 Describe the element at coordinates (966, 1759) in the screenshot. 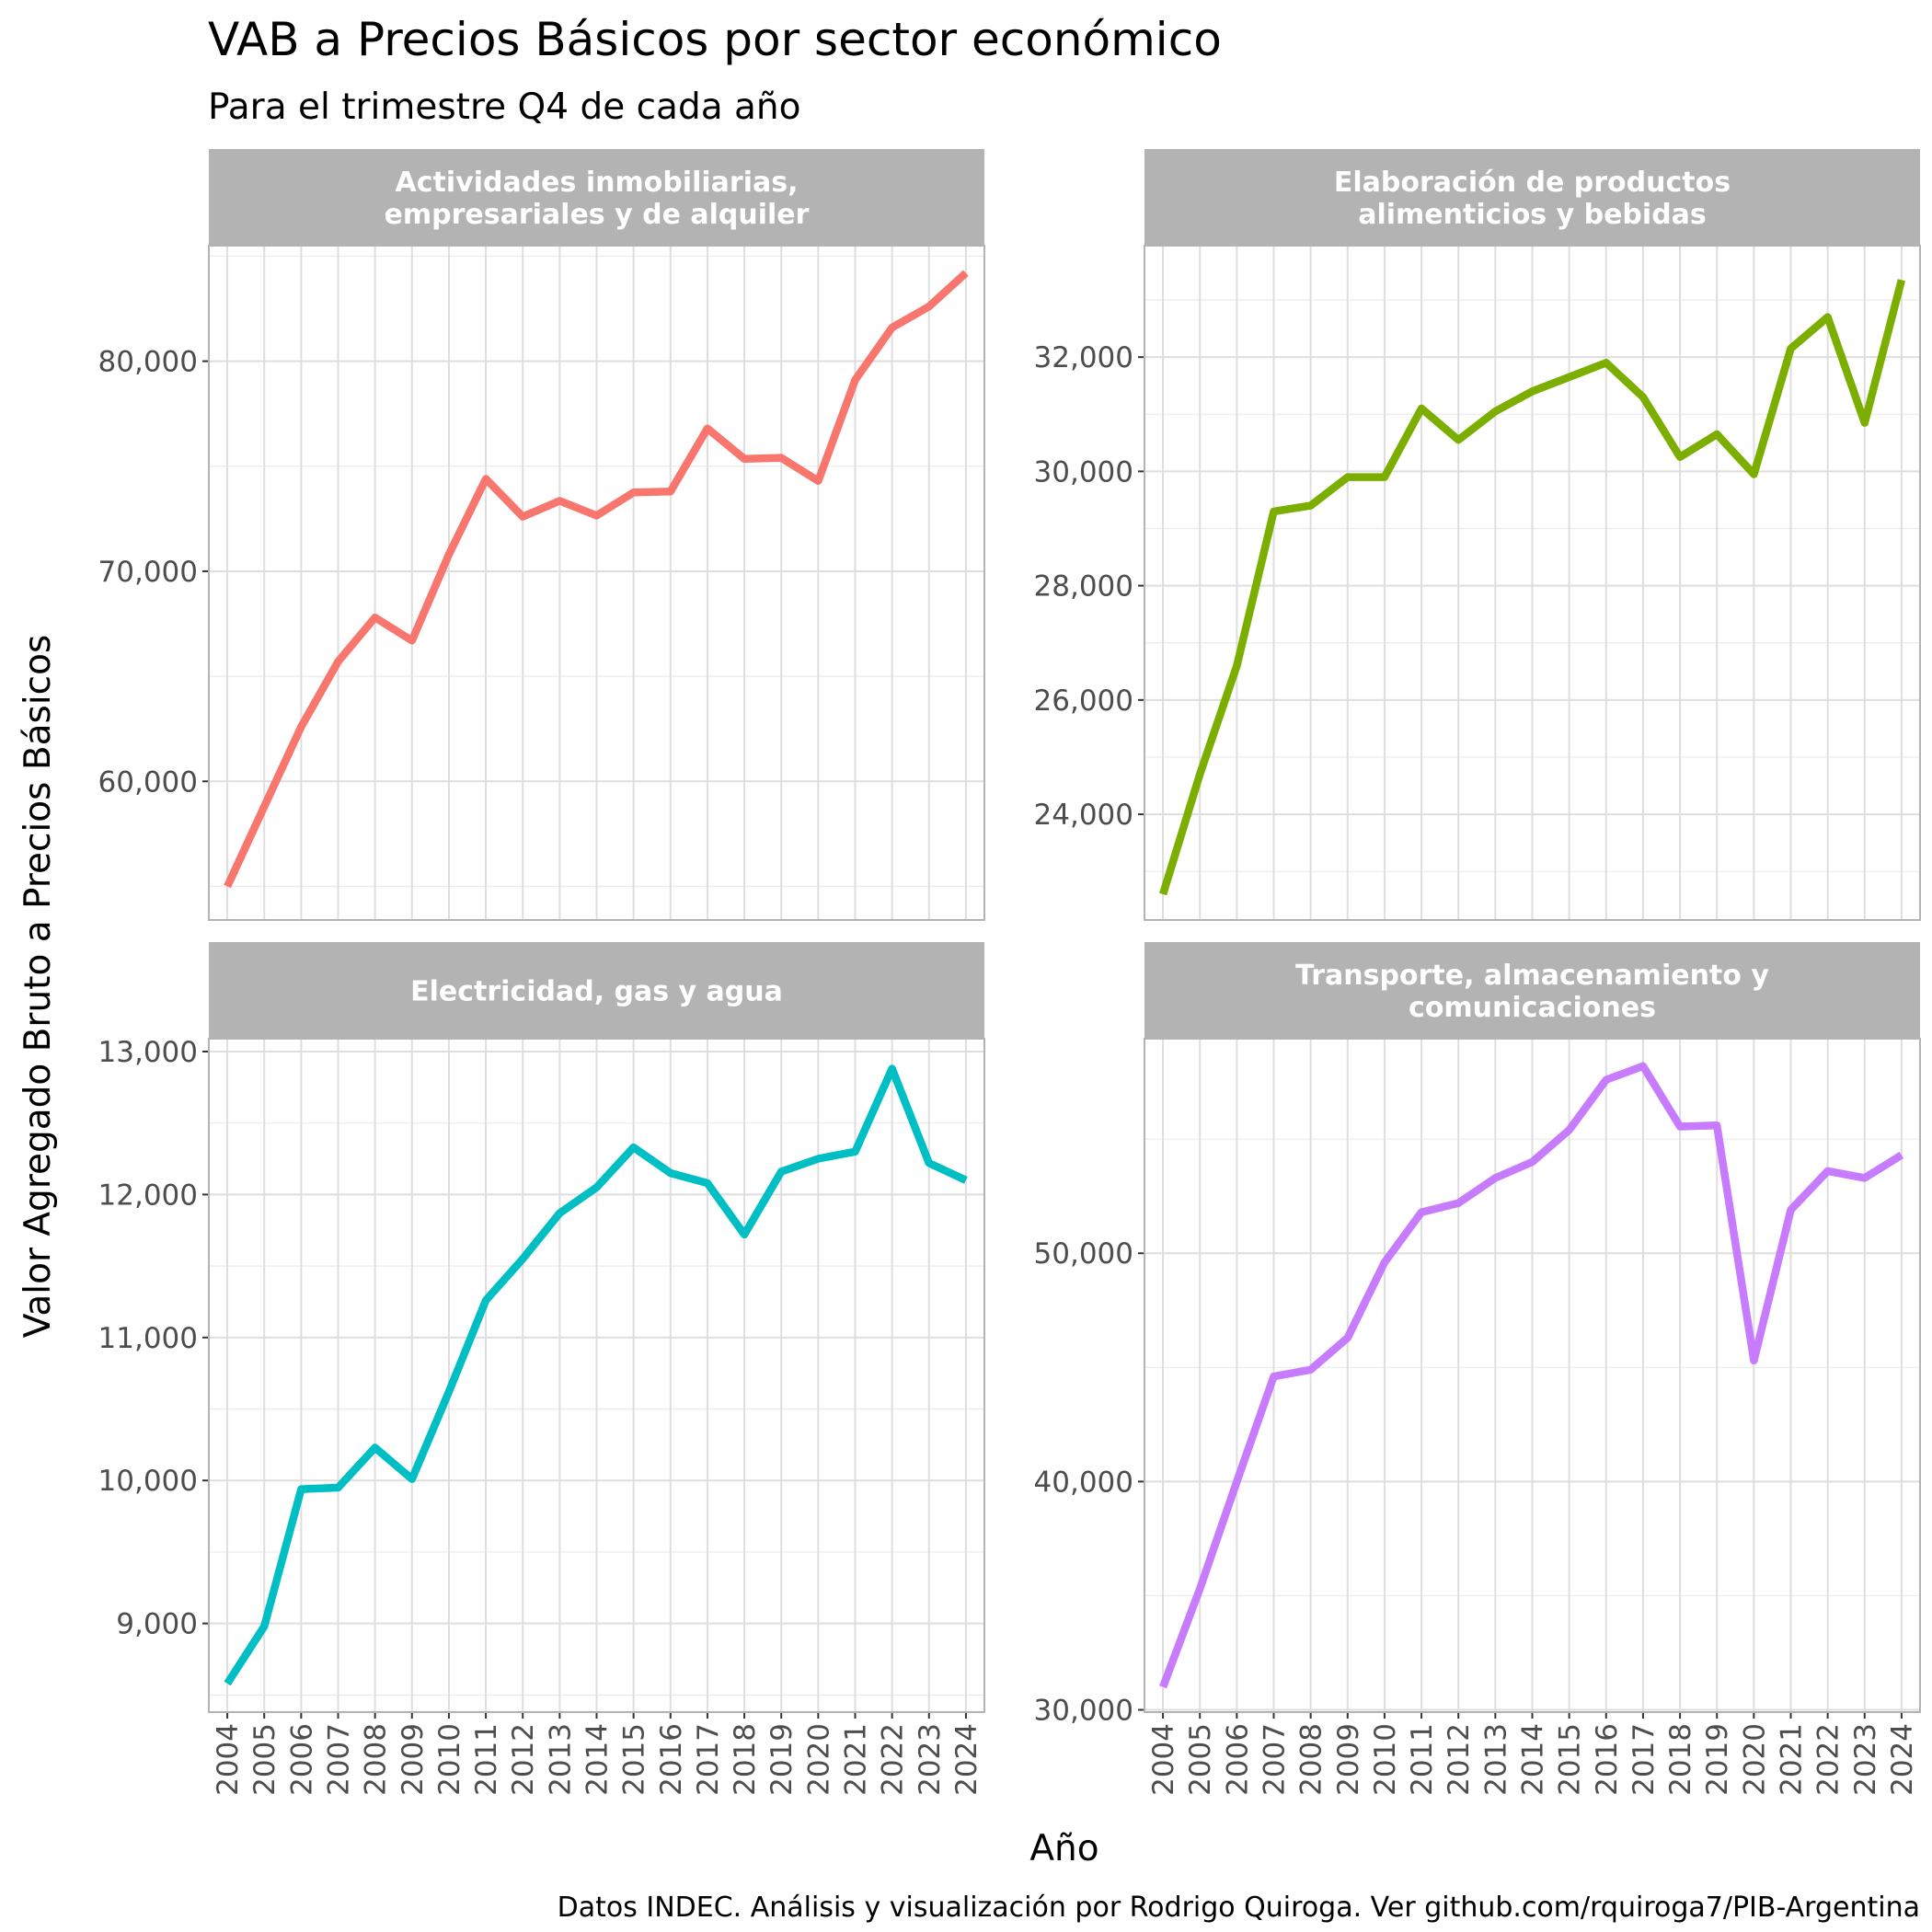

I see `x-tick-label: 2024` at that location.